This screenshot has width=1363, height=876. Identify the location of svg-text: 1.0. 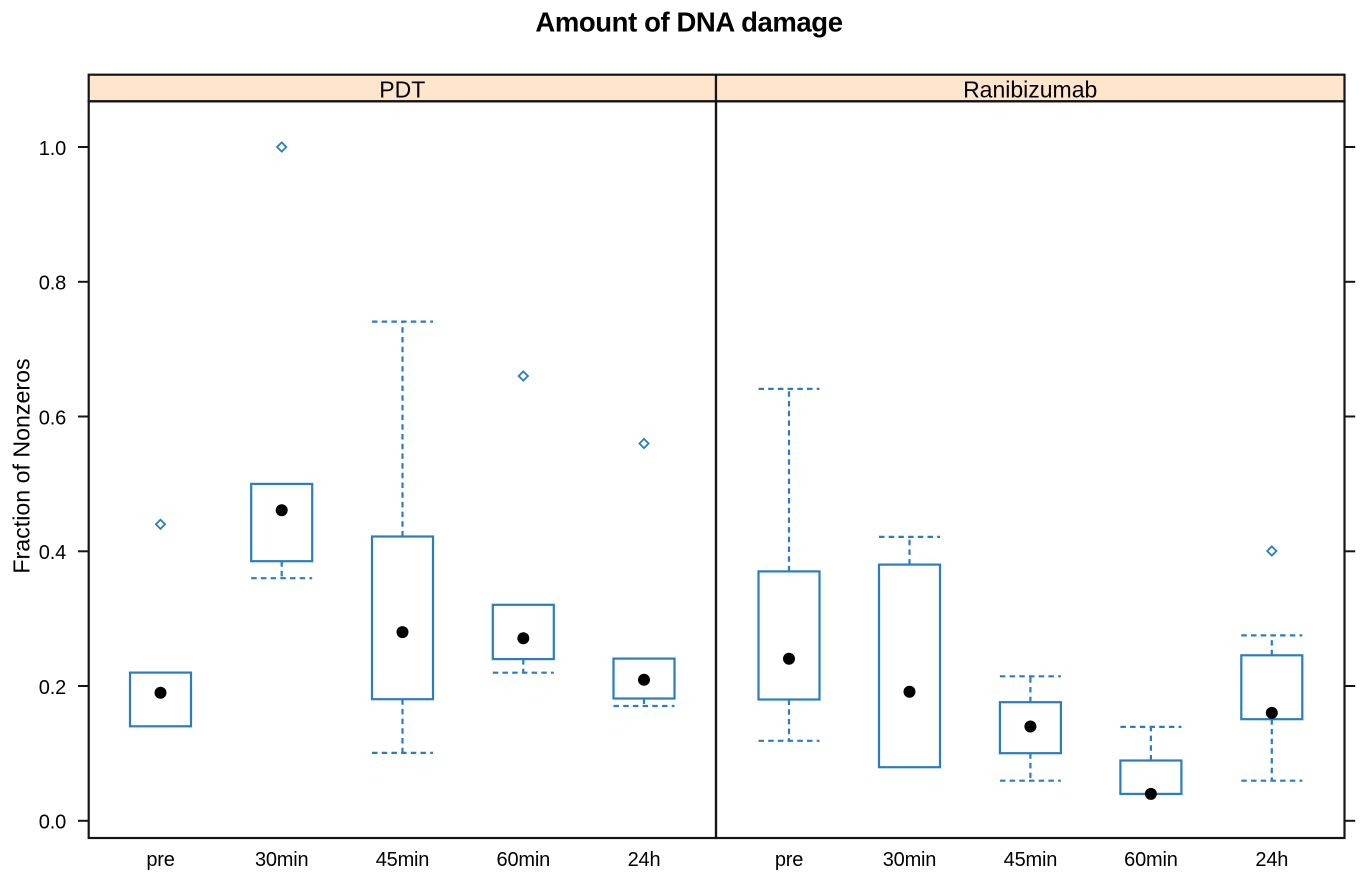
(52, 149).